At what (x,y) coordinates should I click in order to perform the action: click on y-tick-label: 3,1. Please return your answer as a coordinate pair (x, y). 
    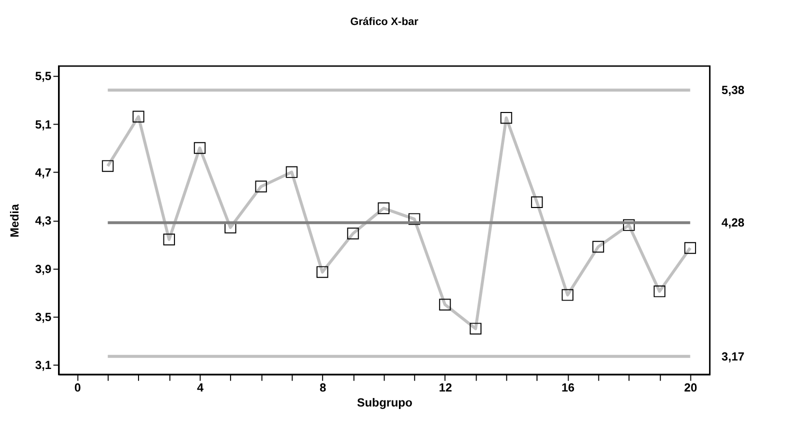
    Looking at the image, I should click on (43, 365).